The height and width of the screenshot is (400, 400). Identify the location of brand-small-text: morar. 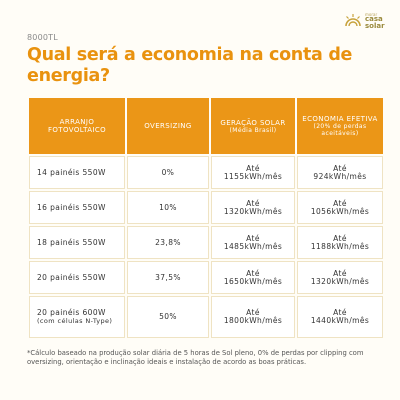
(371, 14).